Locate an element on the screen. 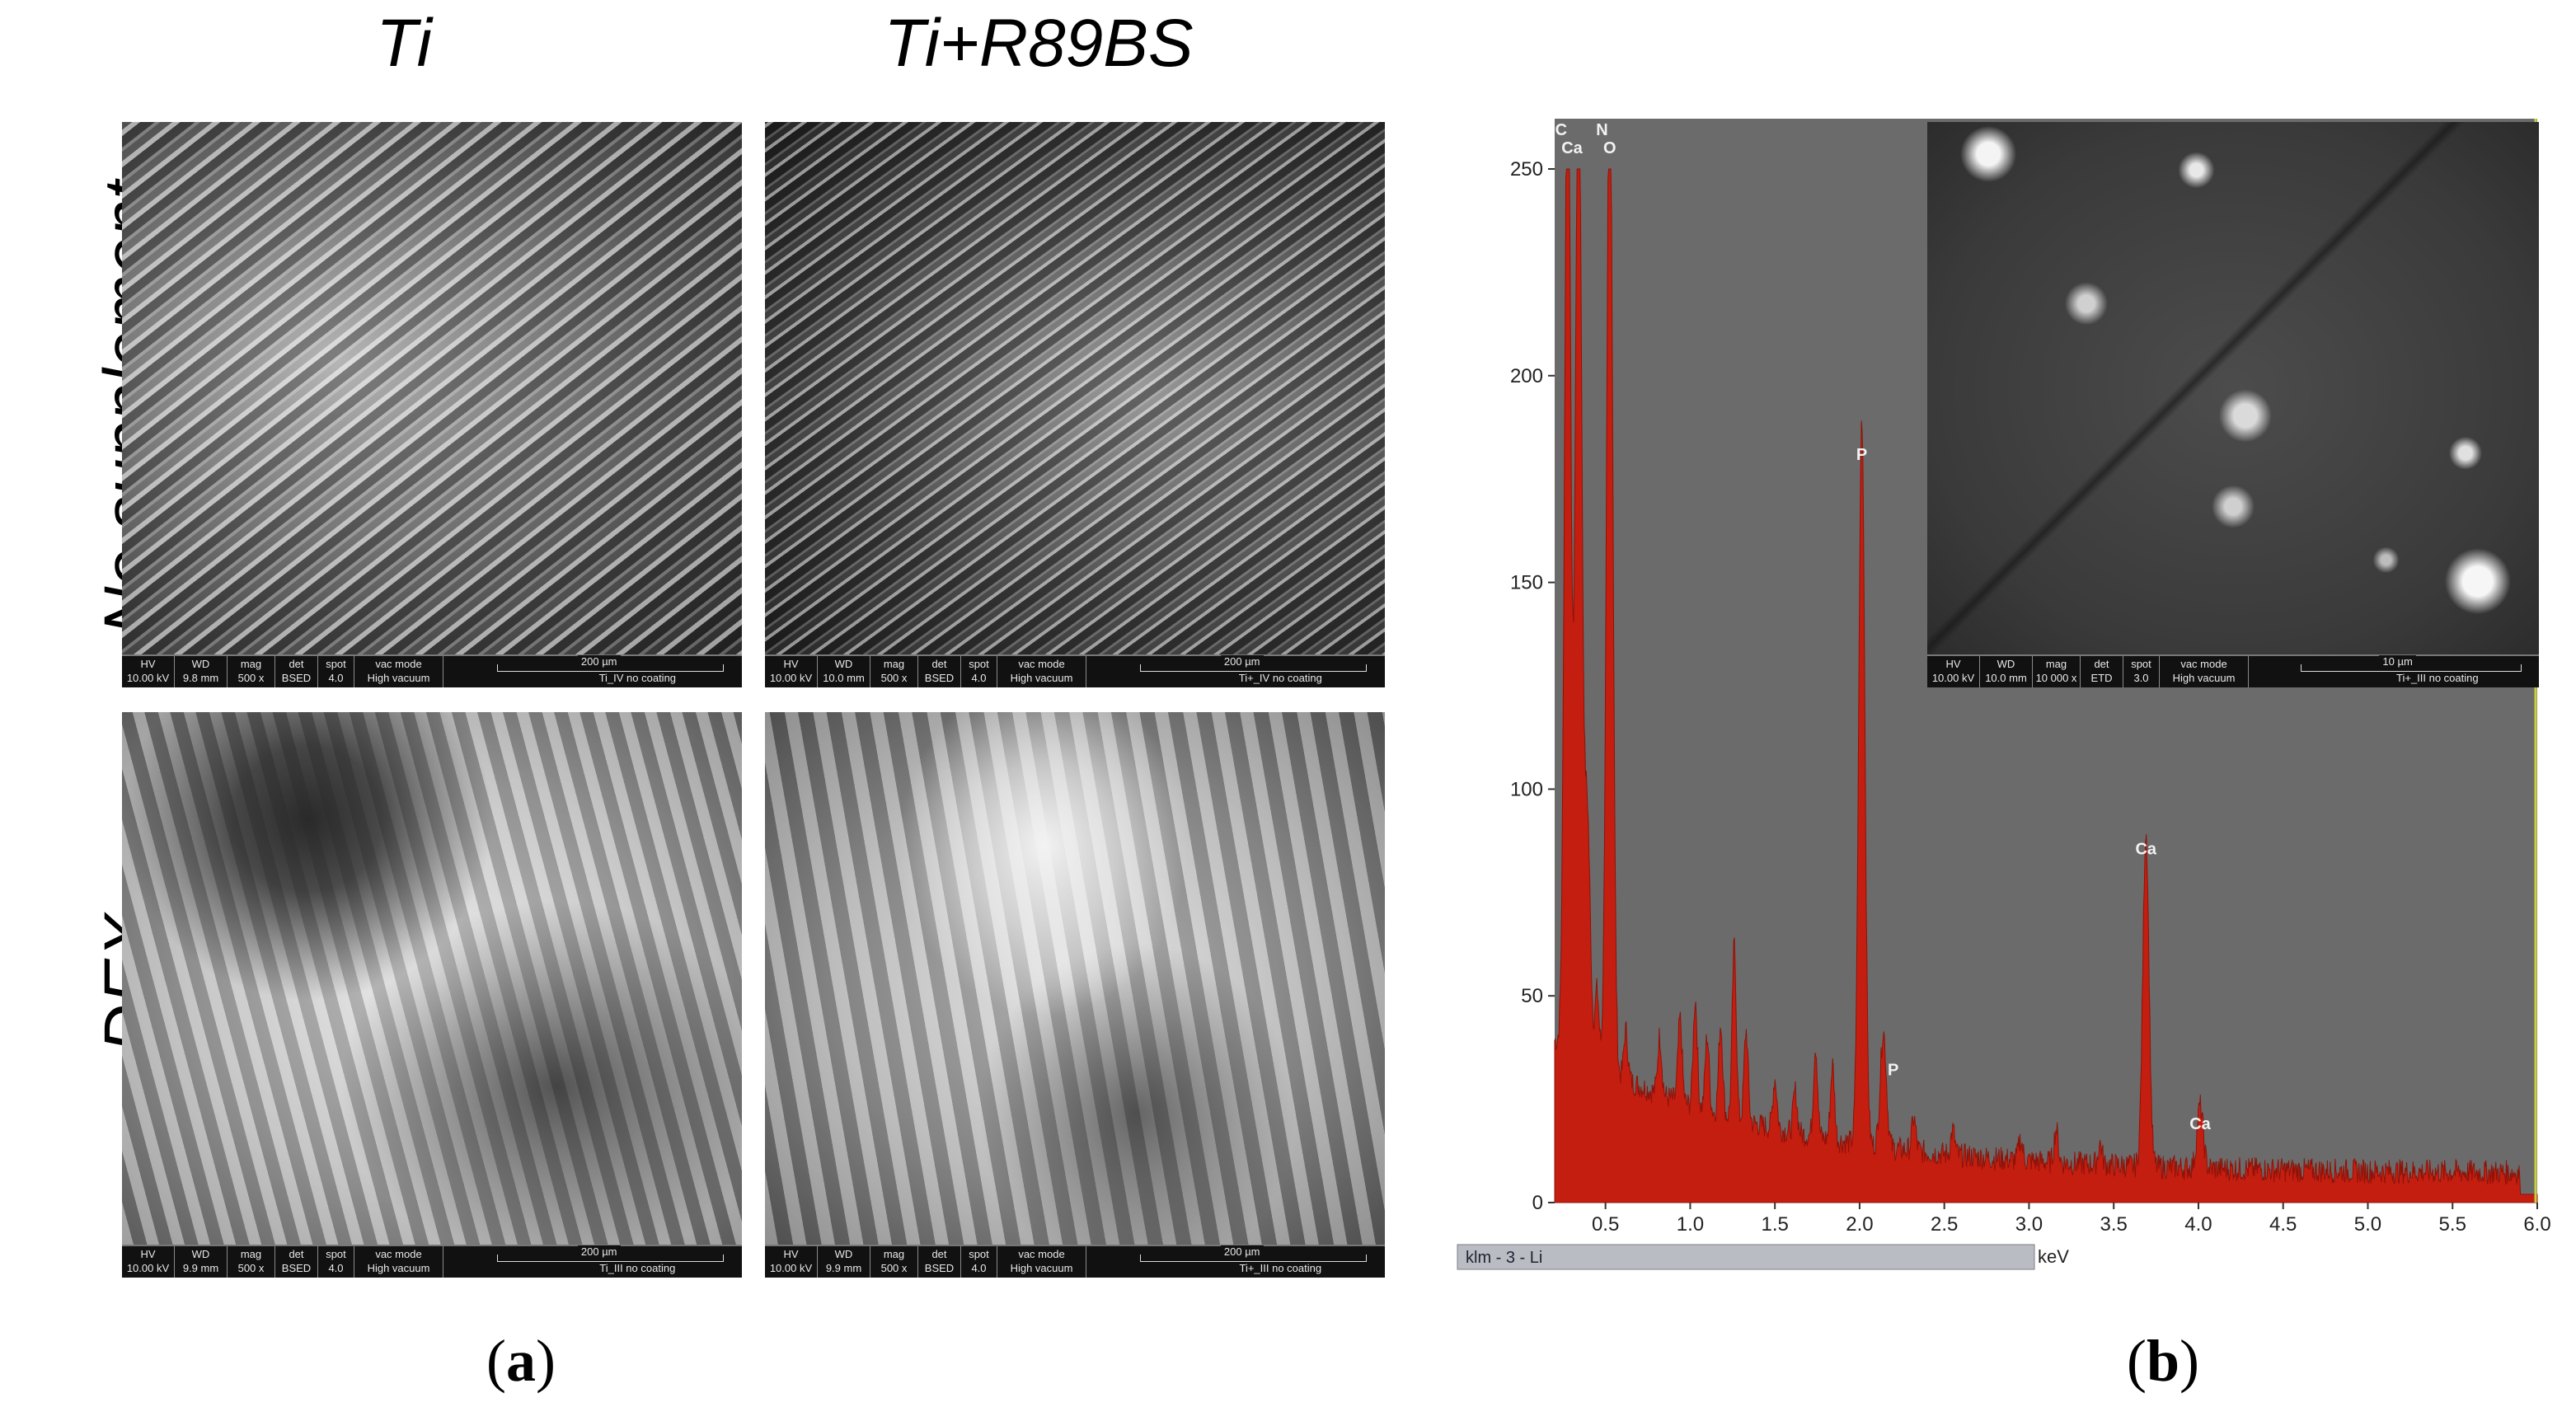 The height and width of the screenshot is (1421, 2576). sem-info-value: 9.9 mm is located at coordinates (843, 1268).